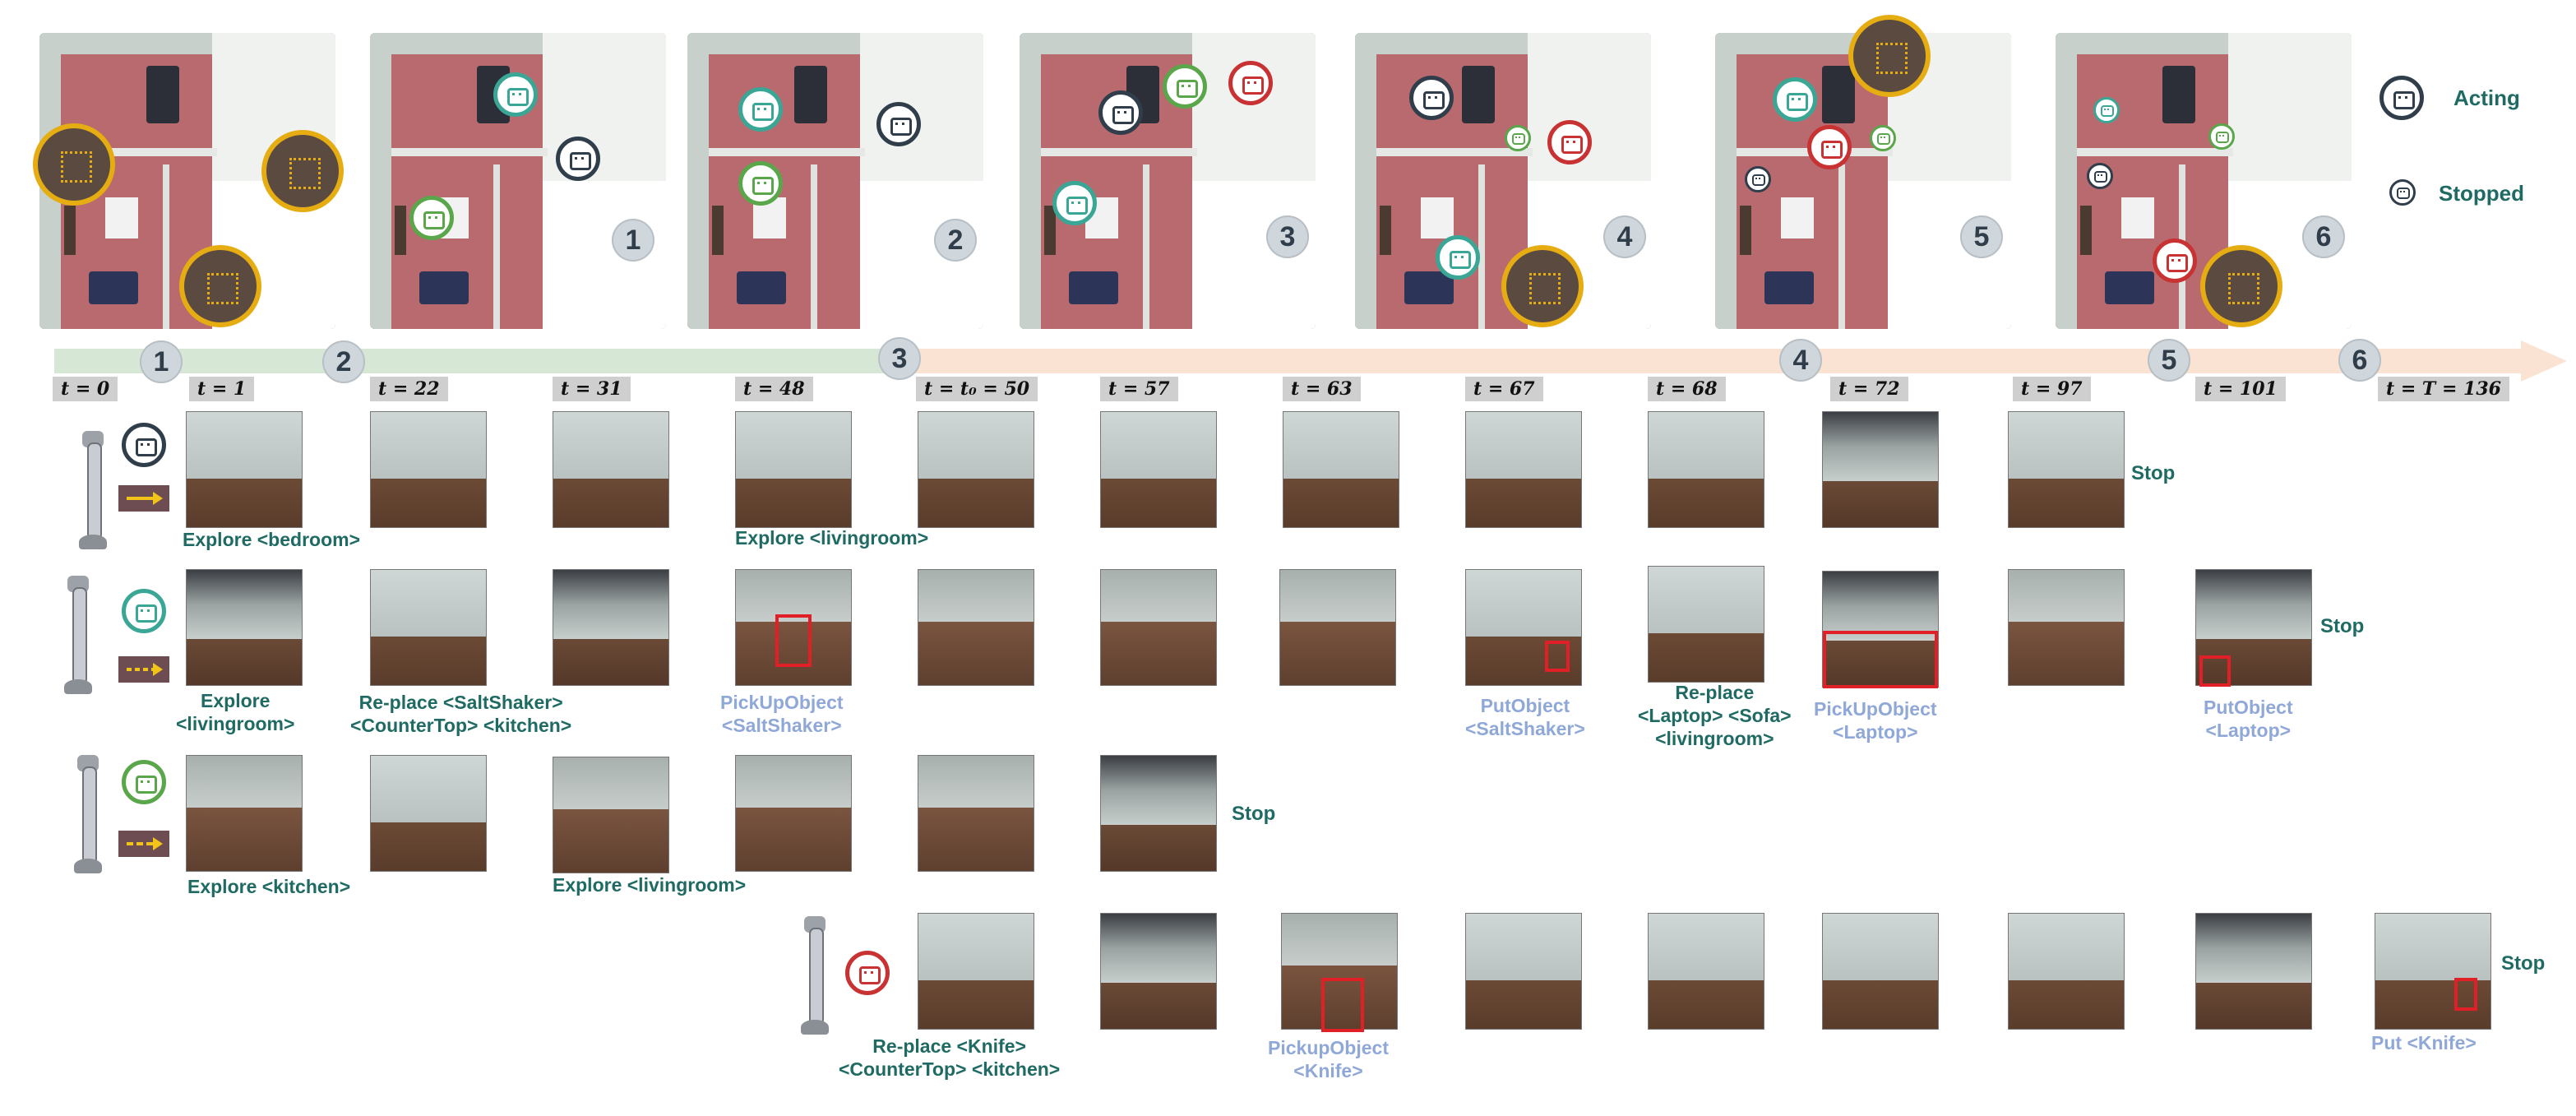 This screenshot has height=1116, width=2576. Describe the element at coordinates (1504, 389) in the screenshot. I see `time-label: t = 67` at that location.